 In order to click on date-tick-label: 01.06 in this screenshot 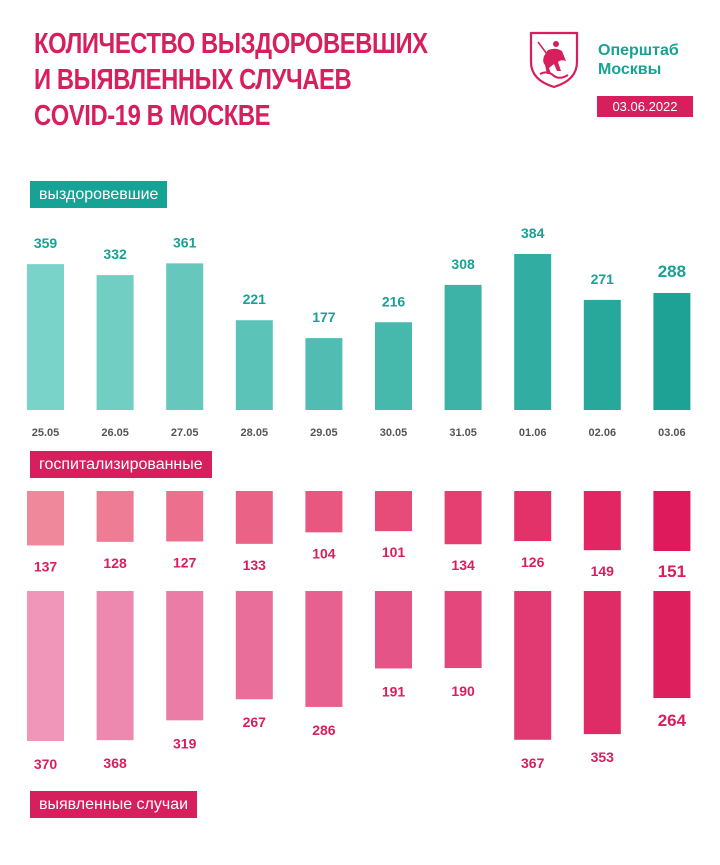, I will do `click(533, 433)`.